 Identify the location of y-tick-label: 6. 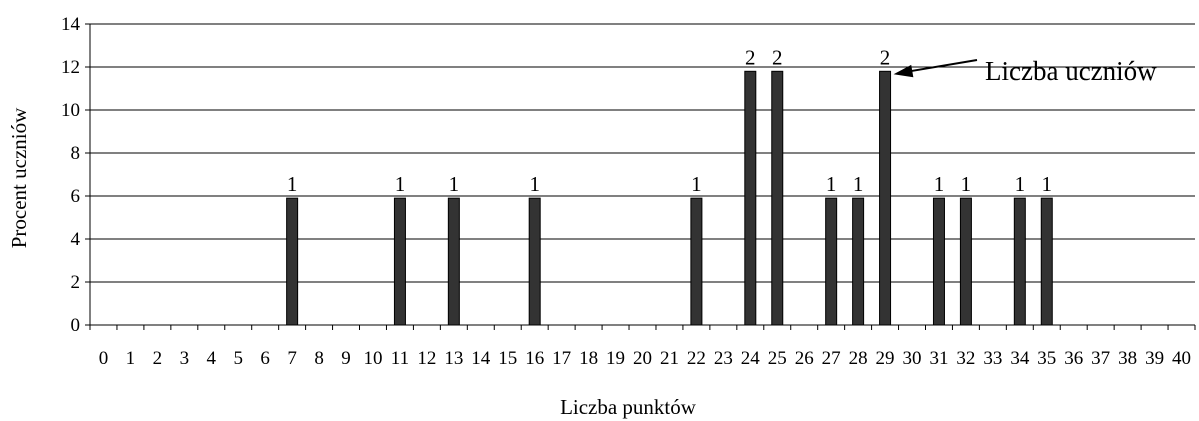
(76, 196).